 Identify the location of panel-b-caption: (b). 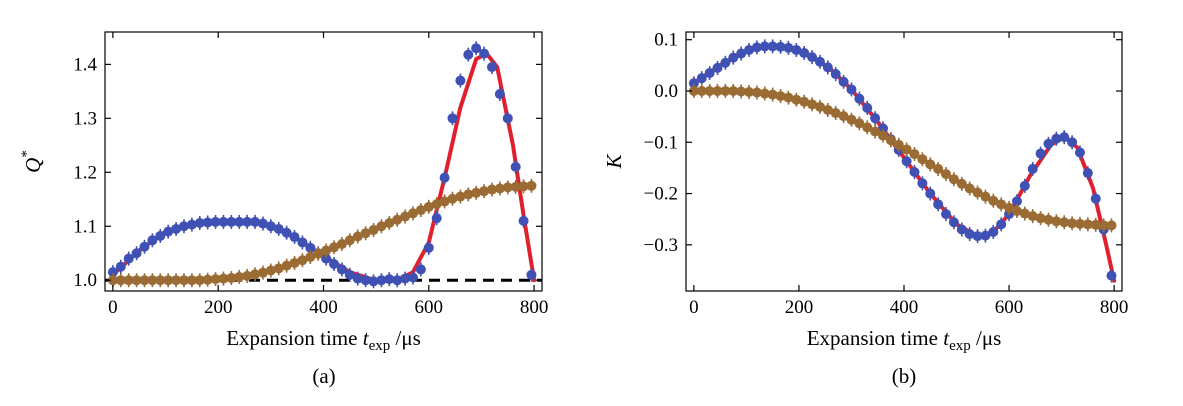
(904, 376).